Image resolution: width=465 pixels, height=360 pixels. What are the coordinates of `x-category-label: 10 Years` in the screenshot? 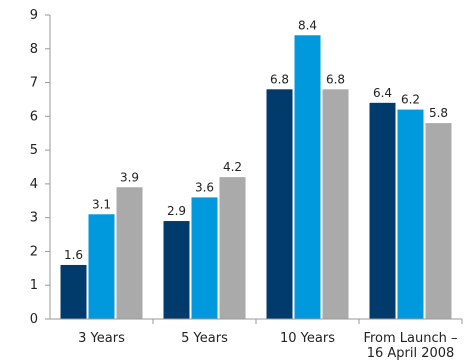 It's located at (307, 338).